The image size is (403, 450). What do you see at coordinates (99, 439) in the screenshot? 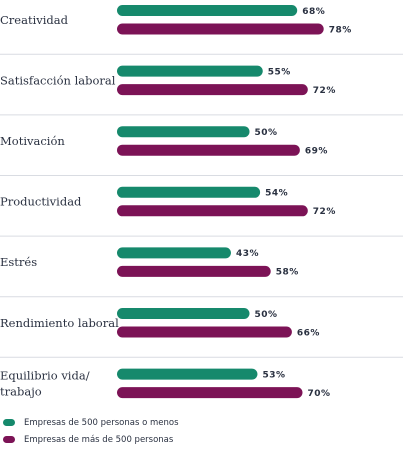
I see `legend-label-large-companies: Empresas de más de 500 personas` at bounding box center [99, 439].